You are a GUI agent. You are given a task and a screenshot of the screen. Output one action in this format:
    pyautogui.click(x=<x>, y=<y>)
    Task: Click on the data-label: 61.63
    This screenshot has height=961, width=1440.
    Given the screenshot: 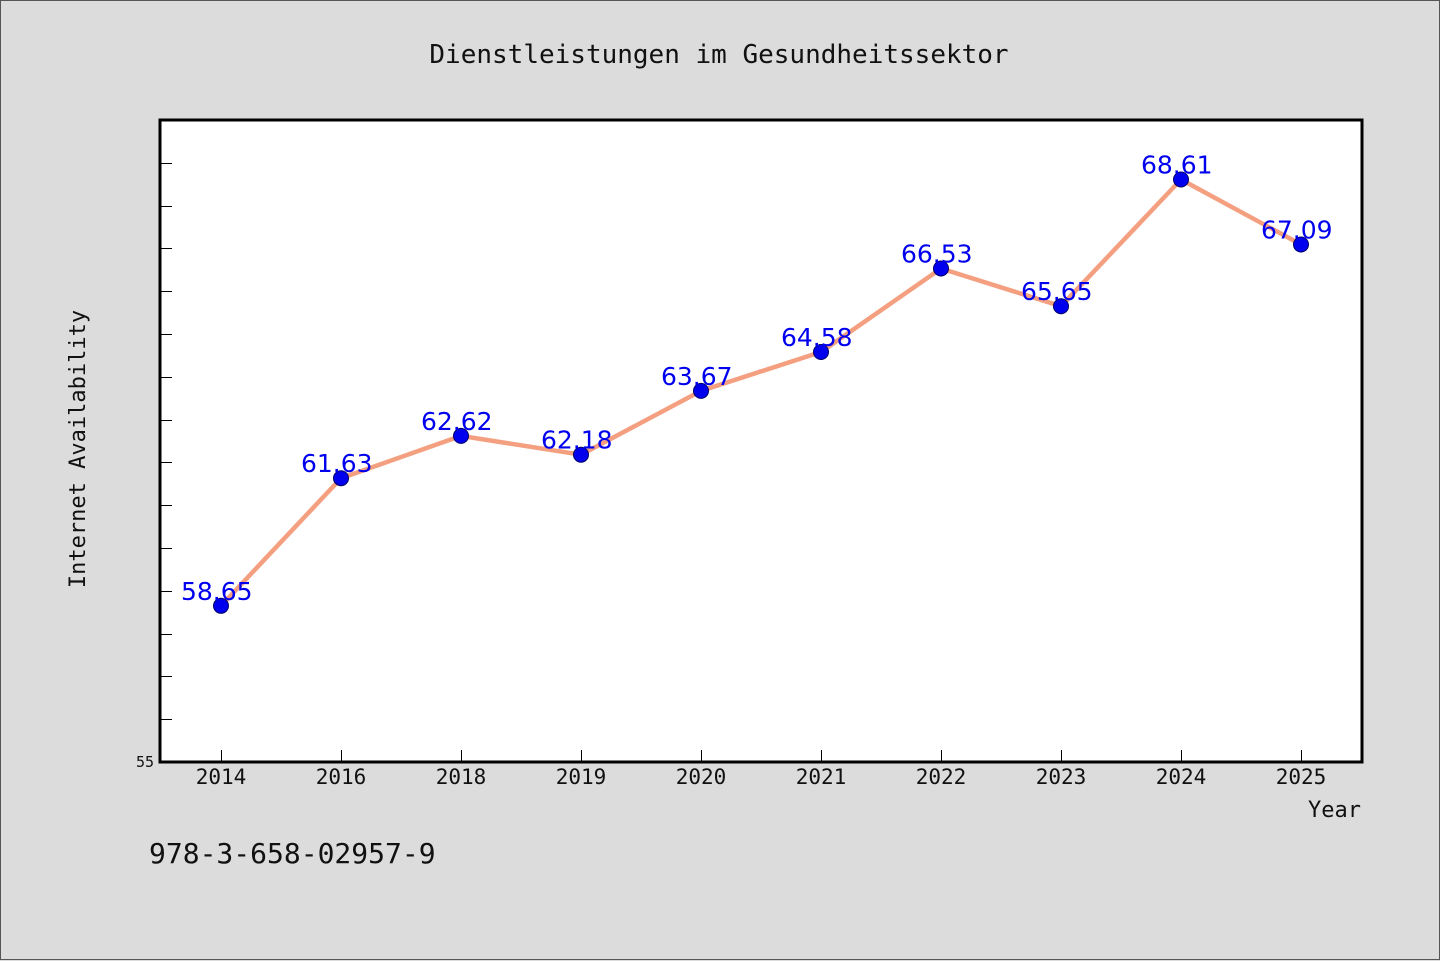 What is the action you would take?
    pyautogui.click(x=337, y=463)
    